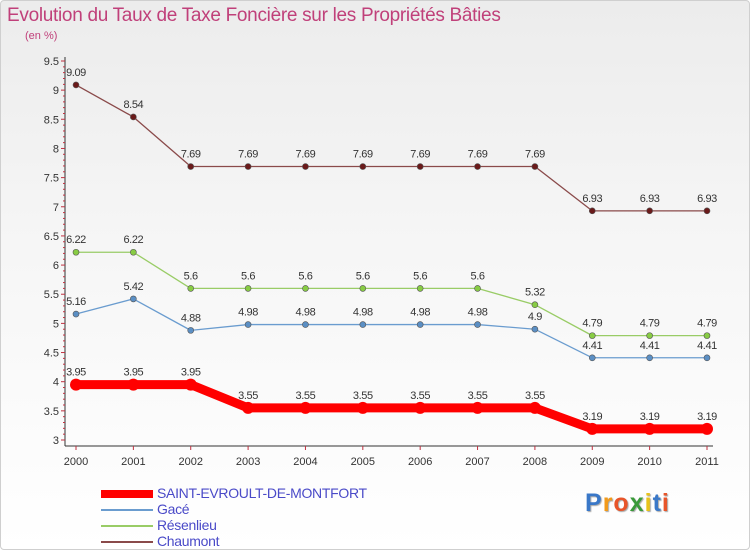 This screenshot has width=750, height=550. What do you see at coordinates (391, 294) in the screenshot?
I see `series-line-resenlieu` at bounding box center [391, 294].